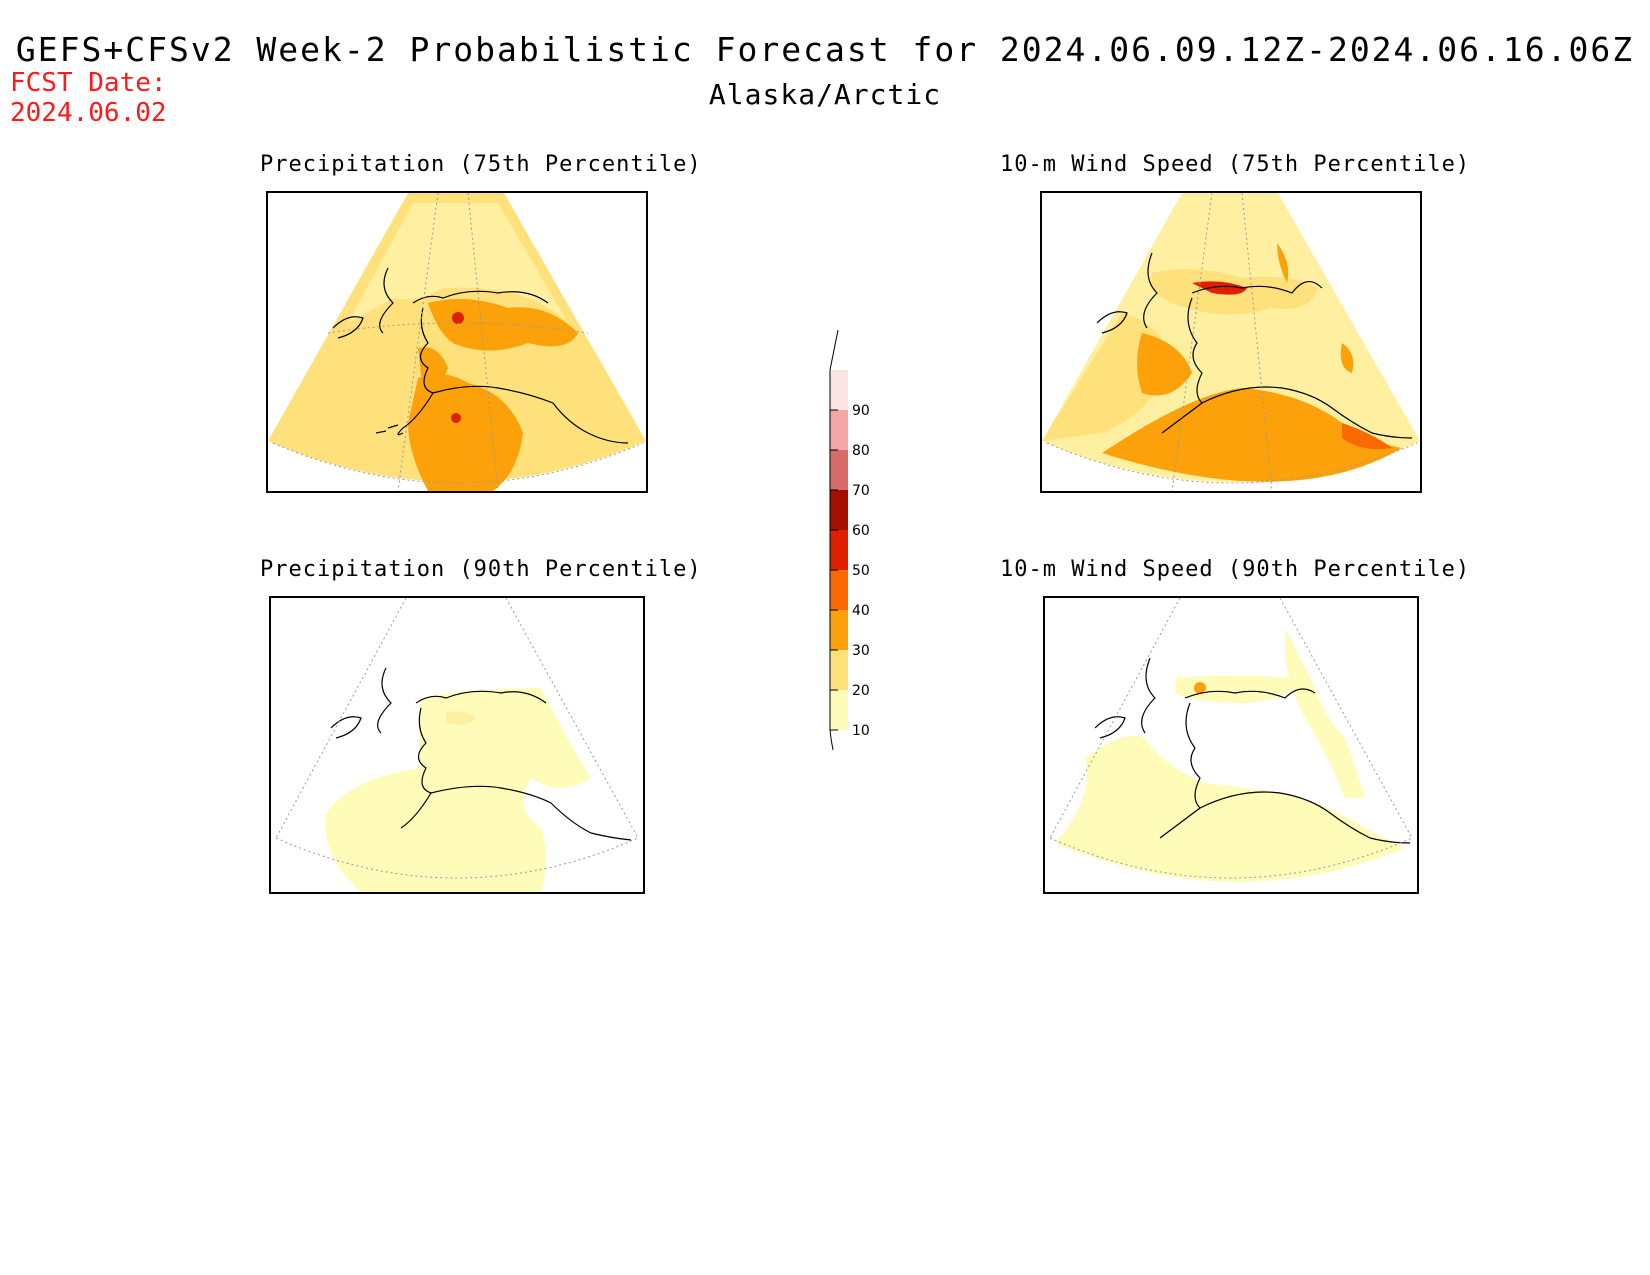  What do you see at coordinates (861, 451) in the screenshot?
I see `colorbar-tick-label: 80` at bounding box center [861, 451].